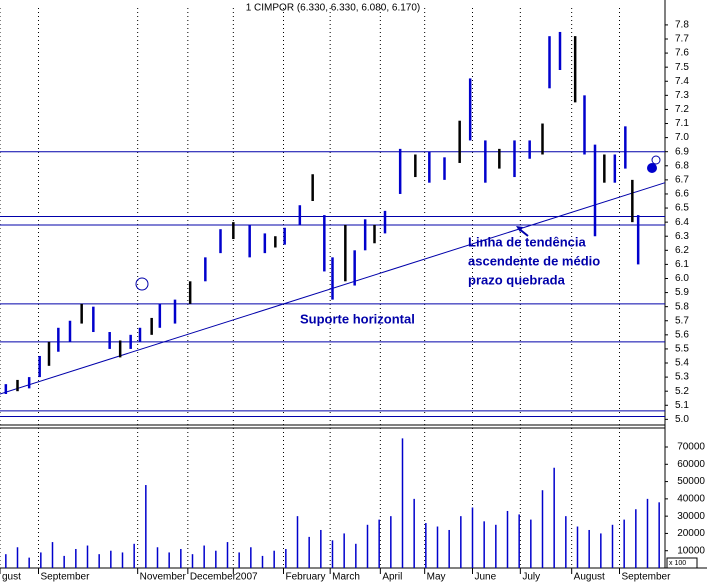 Image resolution: width=707 pixels, height=582 pixels. I want to click on unit-box, so click(682, 563).